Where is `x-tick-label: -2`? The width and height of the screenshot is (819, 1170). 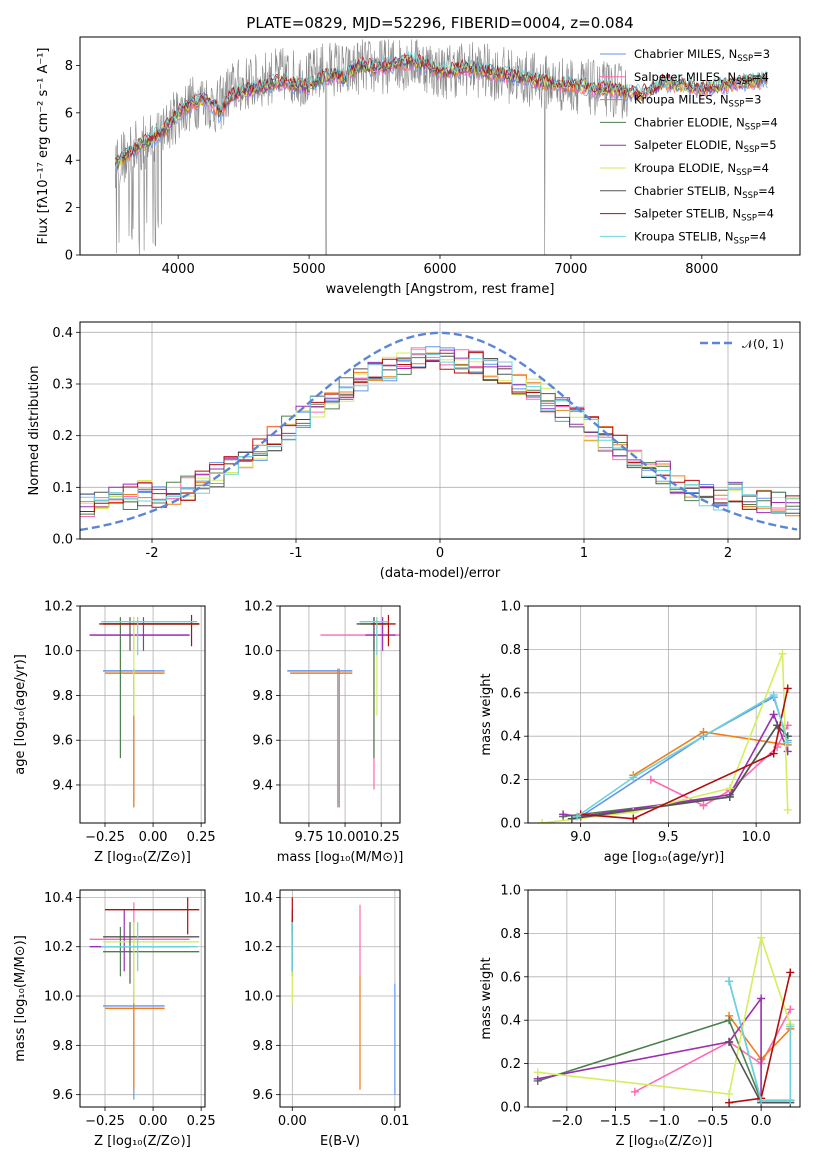
x-tick-label: -2 is located at coordinates (152, 553).